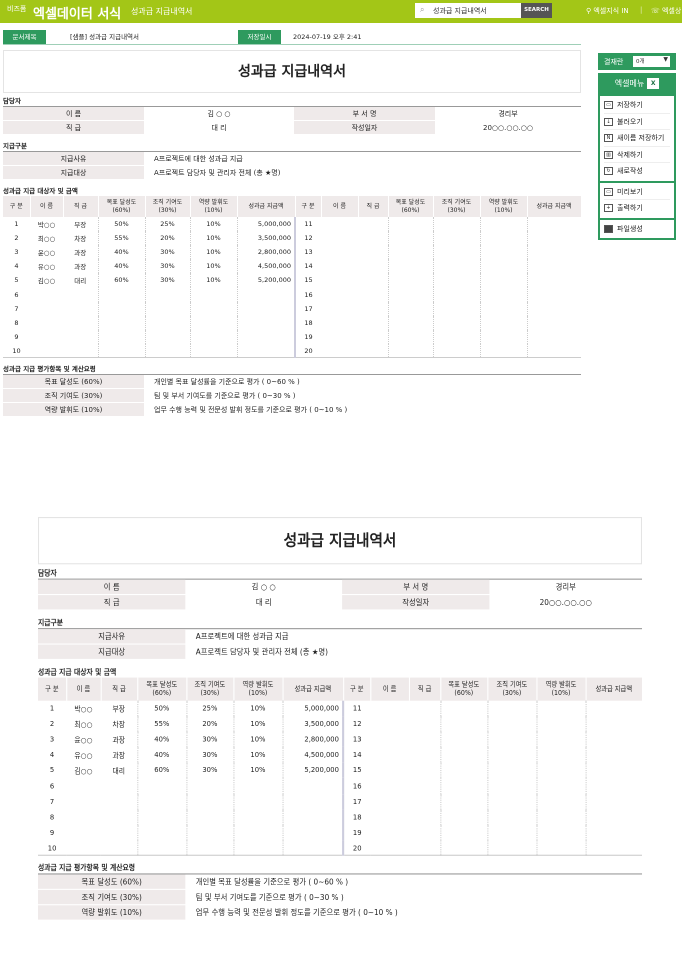  I want to click on cell-col-amount: 3,500,000, so click(313, 724).